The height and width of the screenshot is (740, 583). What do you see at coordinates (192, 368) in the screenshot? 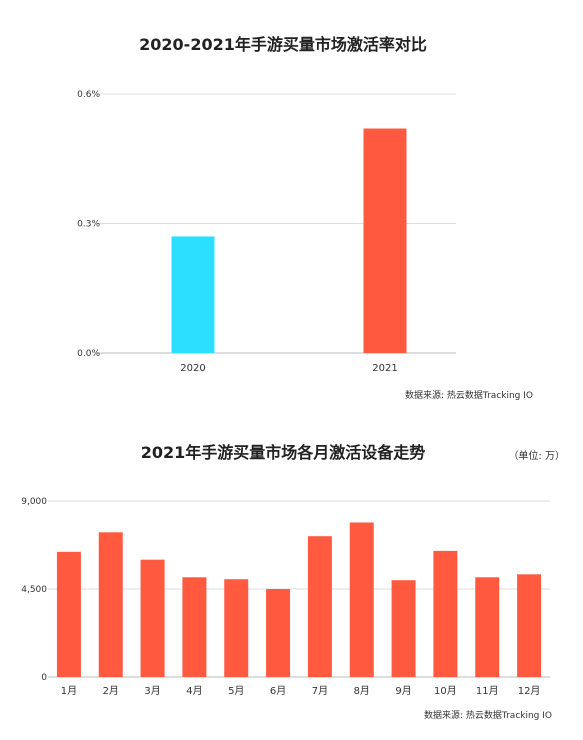
I see `x-tick-label: 2020` at bounding box center [192, 368].